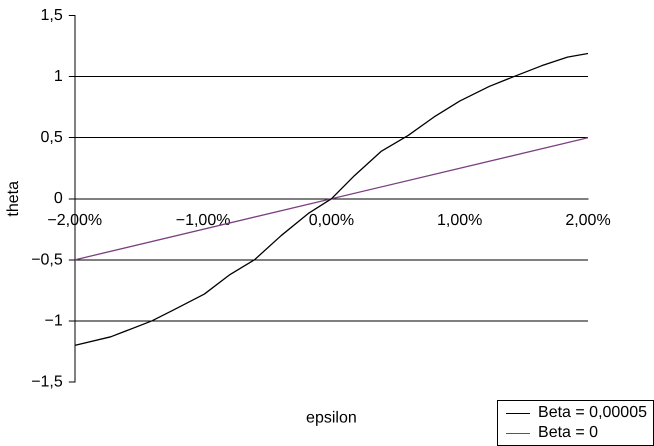 This screenshot has height=446, width=654. I want to click on y-tick-label: −0,5, so click(47, 259).